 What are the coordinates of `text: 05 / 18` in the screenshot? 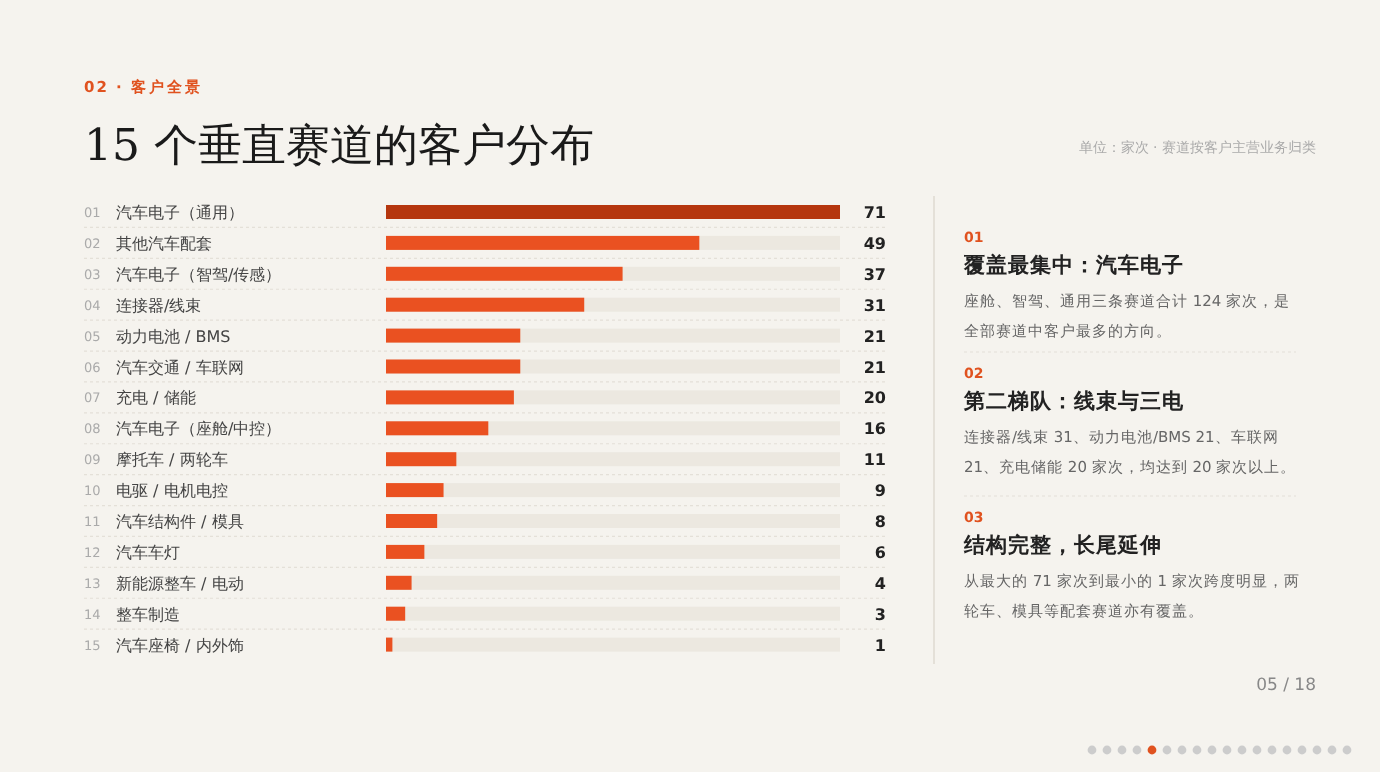 It's located at (1286, 686).